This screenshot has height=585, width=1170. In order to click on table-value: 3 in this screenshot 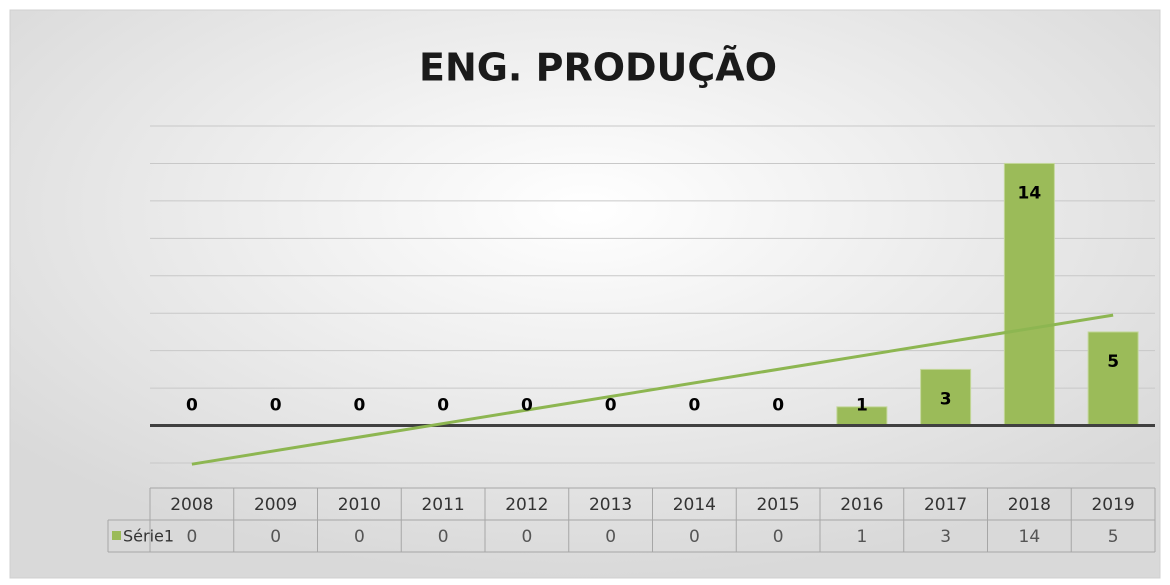, I will do `click(945, 537)`.